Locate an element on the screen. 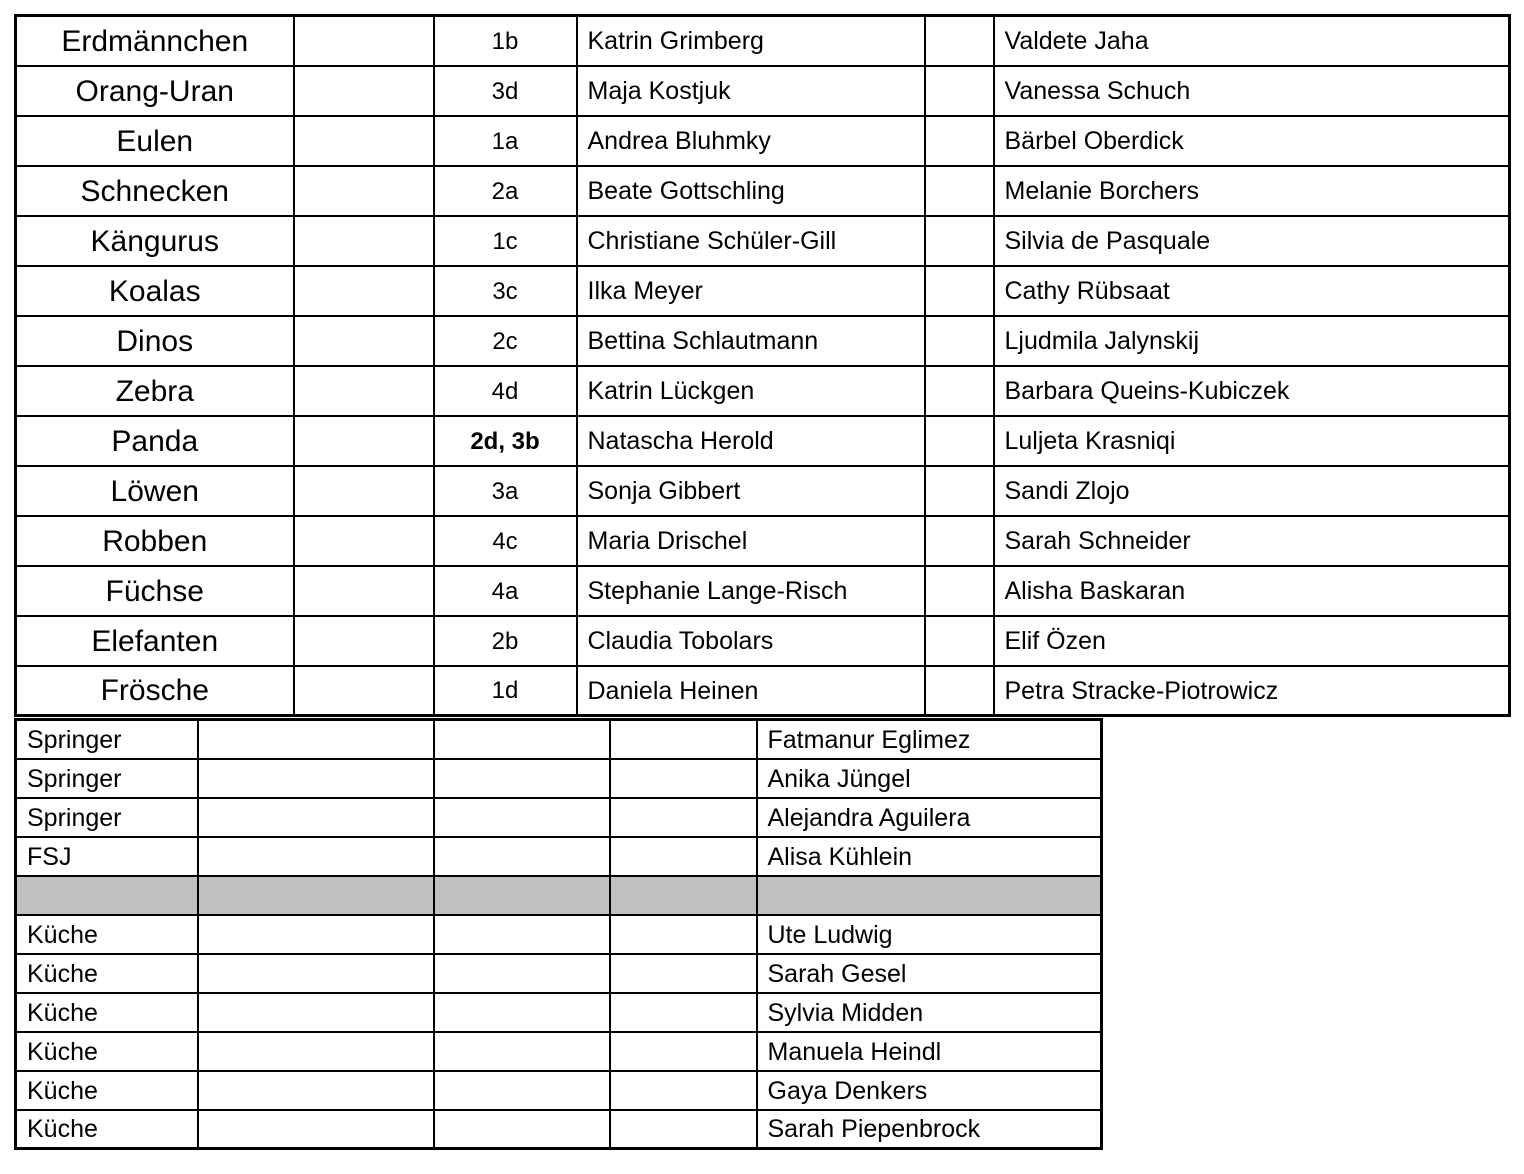  teacher-name-cell: Natascha Herold is located at coordinates (750, 440).